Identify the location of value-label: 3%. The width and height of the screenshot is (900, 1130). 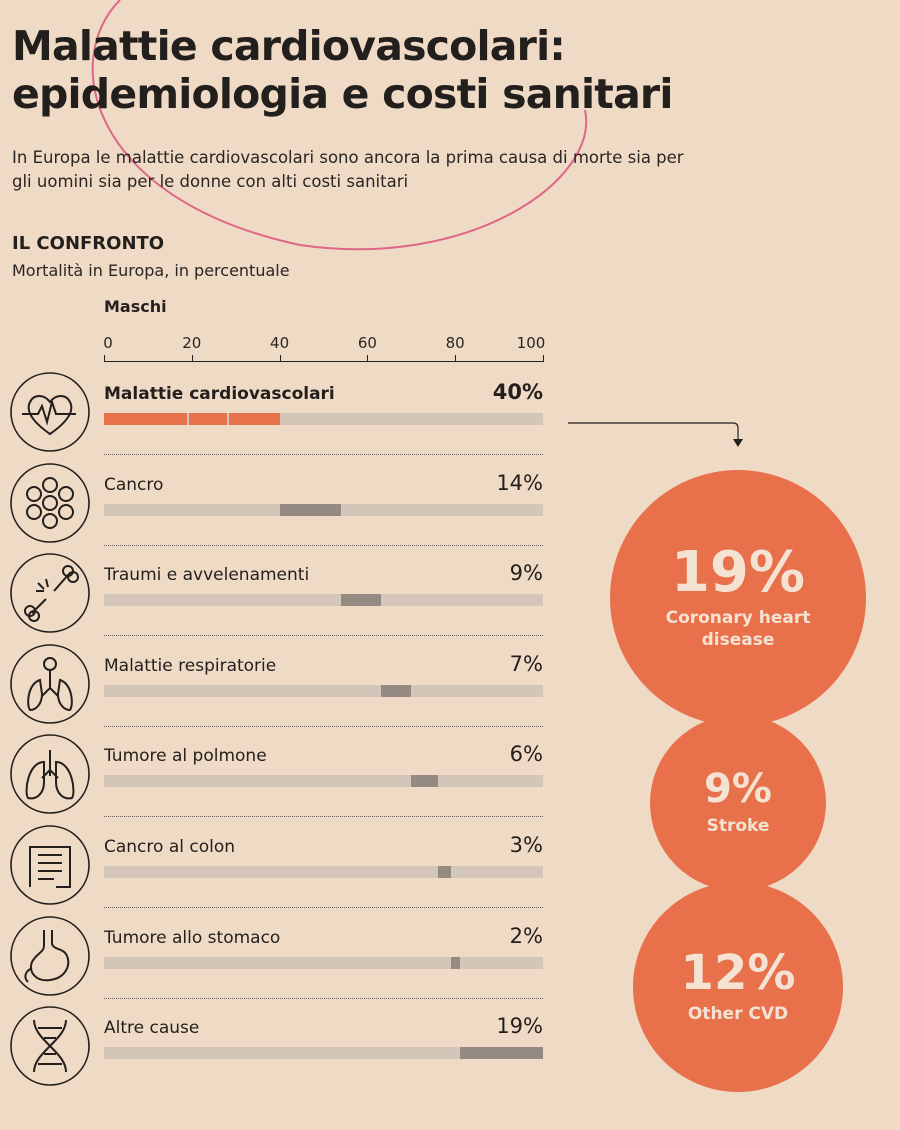
(526, 845).